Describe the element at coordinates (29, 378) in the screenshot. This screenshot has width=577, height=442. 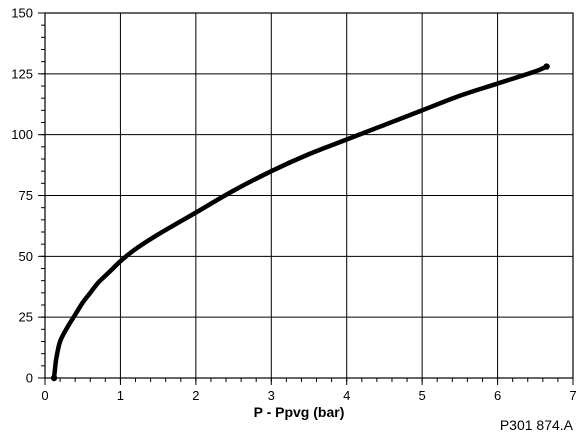
I see `y-tick-label: 0` at that location.